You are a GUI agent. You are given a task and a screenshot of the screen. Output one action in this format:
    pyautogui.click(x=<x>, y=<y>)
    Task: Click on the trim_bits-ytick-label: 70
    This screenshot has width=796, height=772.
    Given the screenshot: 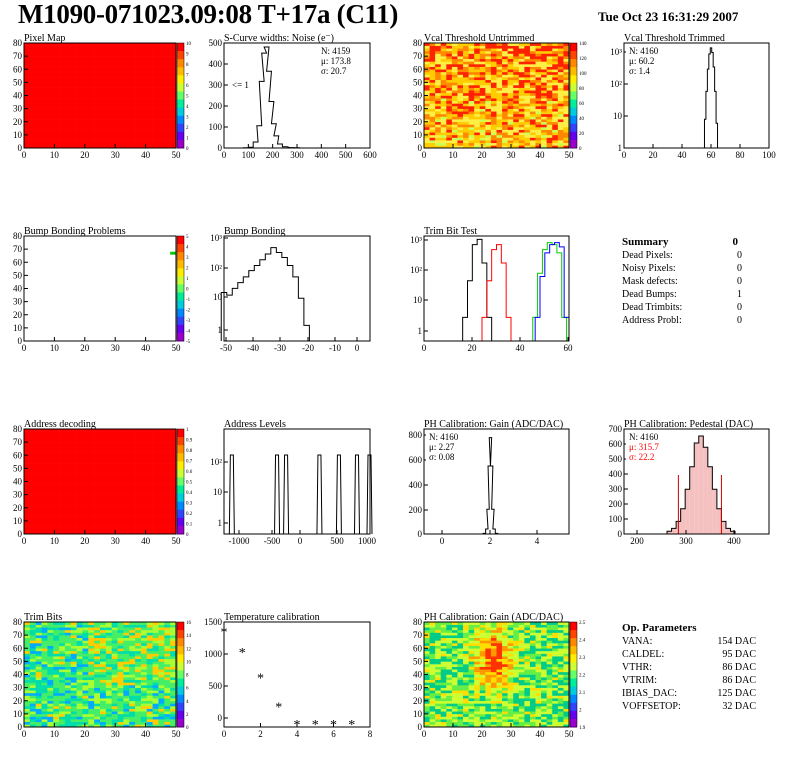 What is the action you would take?
    pyautogui.click(x=18, y=635)
    